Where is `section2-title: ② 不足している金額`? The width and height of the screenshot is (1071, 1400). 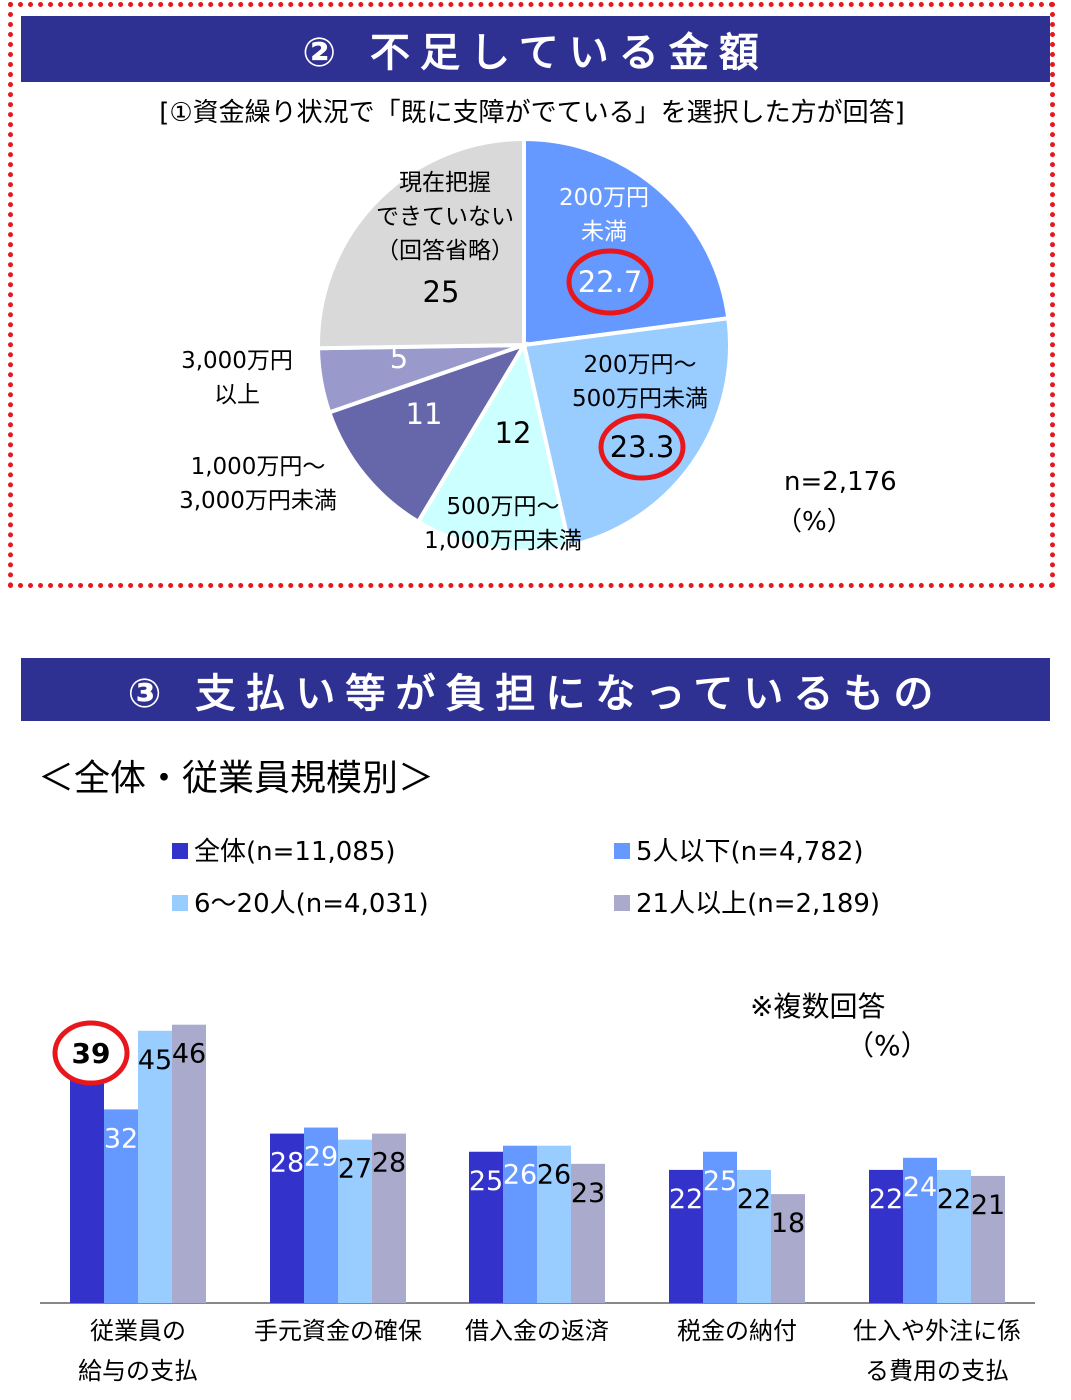
section2-title: ② 不足している金額 is located at coordinates (535, 49).